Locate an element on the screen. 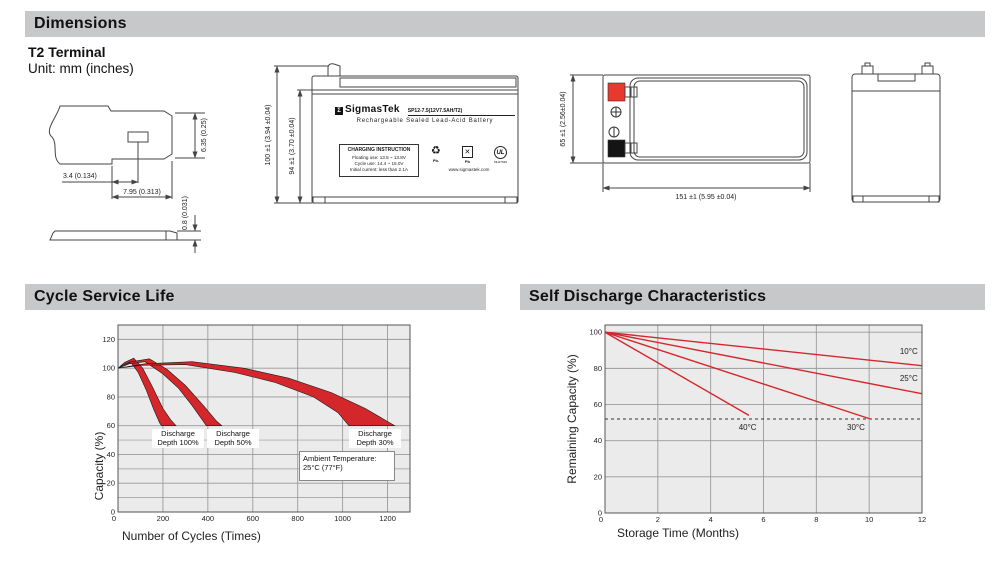 The image size is (1000, 565). positive-terminal-marker is located at coordinates (616, 92).